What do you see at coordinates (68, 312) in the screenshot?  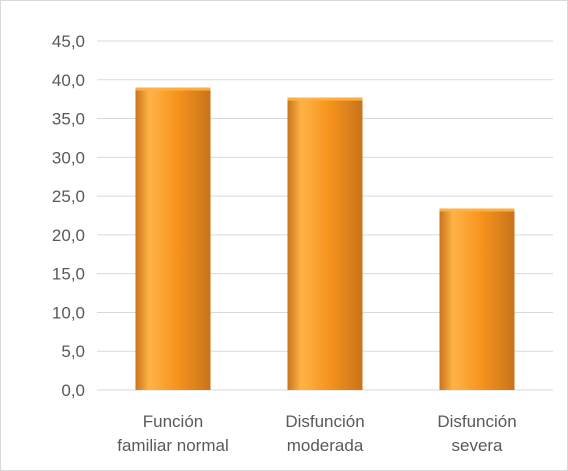 I see `y-tick-label: 10,0` at bounding box center [68, 312].